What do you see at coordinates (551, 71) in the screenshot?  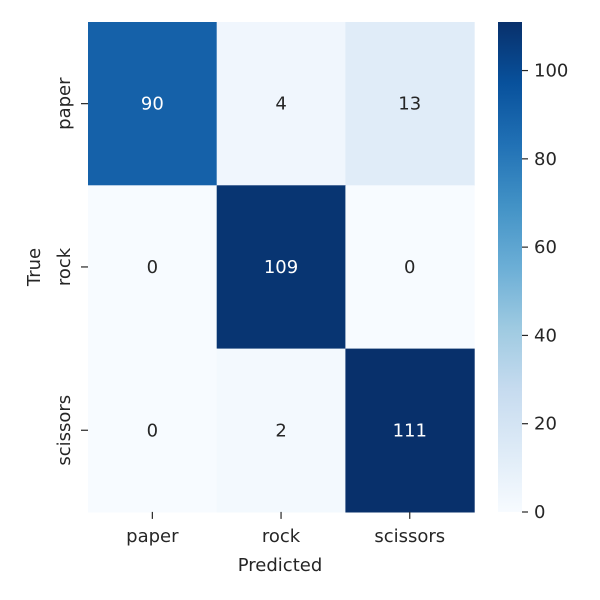 I see `colorbar-tick-label: 100` at bounding box center [551, 71].